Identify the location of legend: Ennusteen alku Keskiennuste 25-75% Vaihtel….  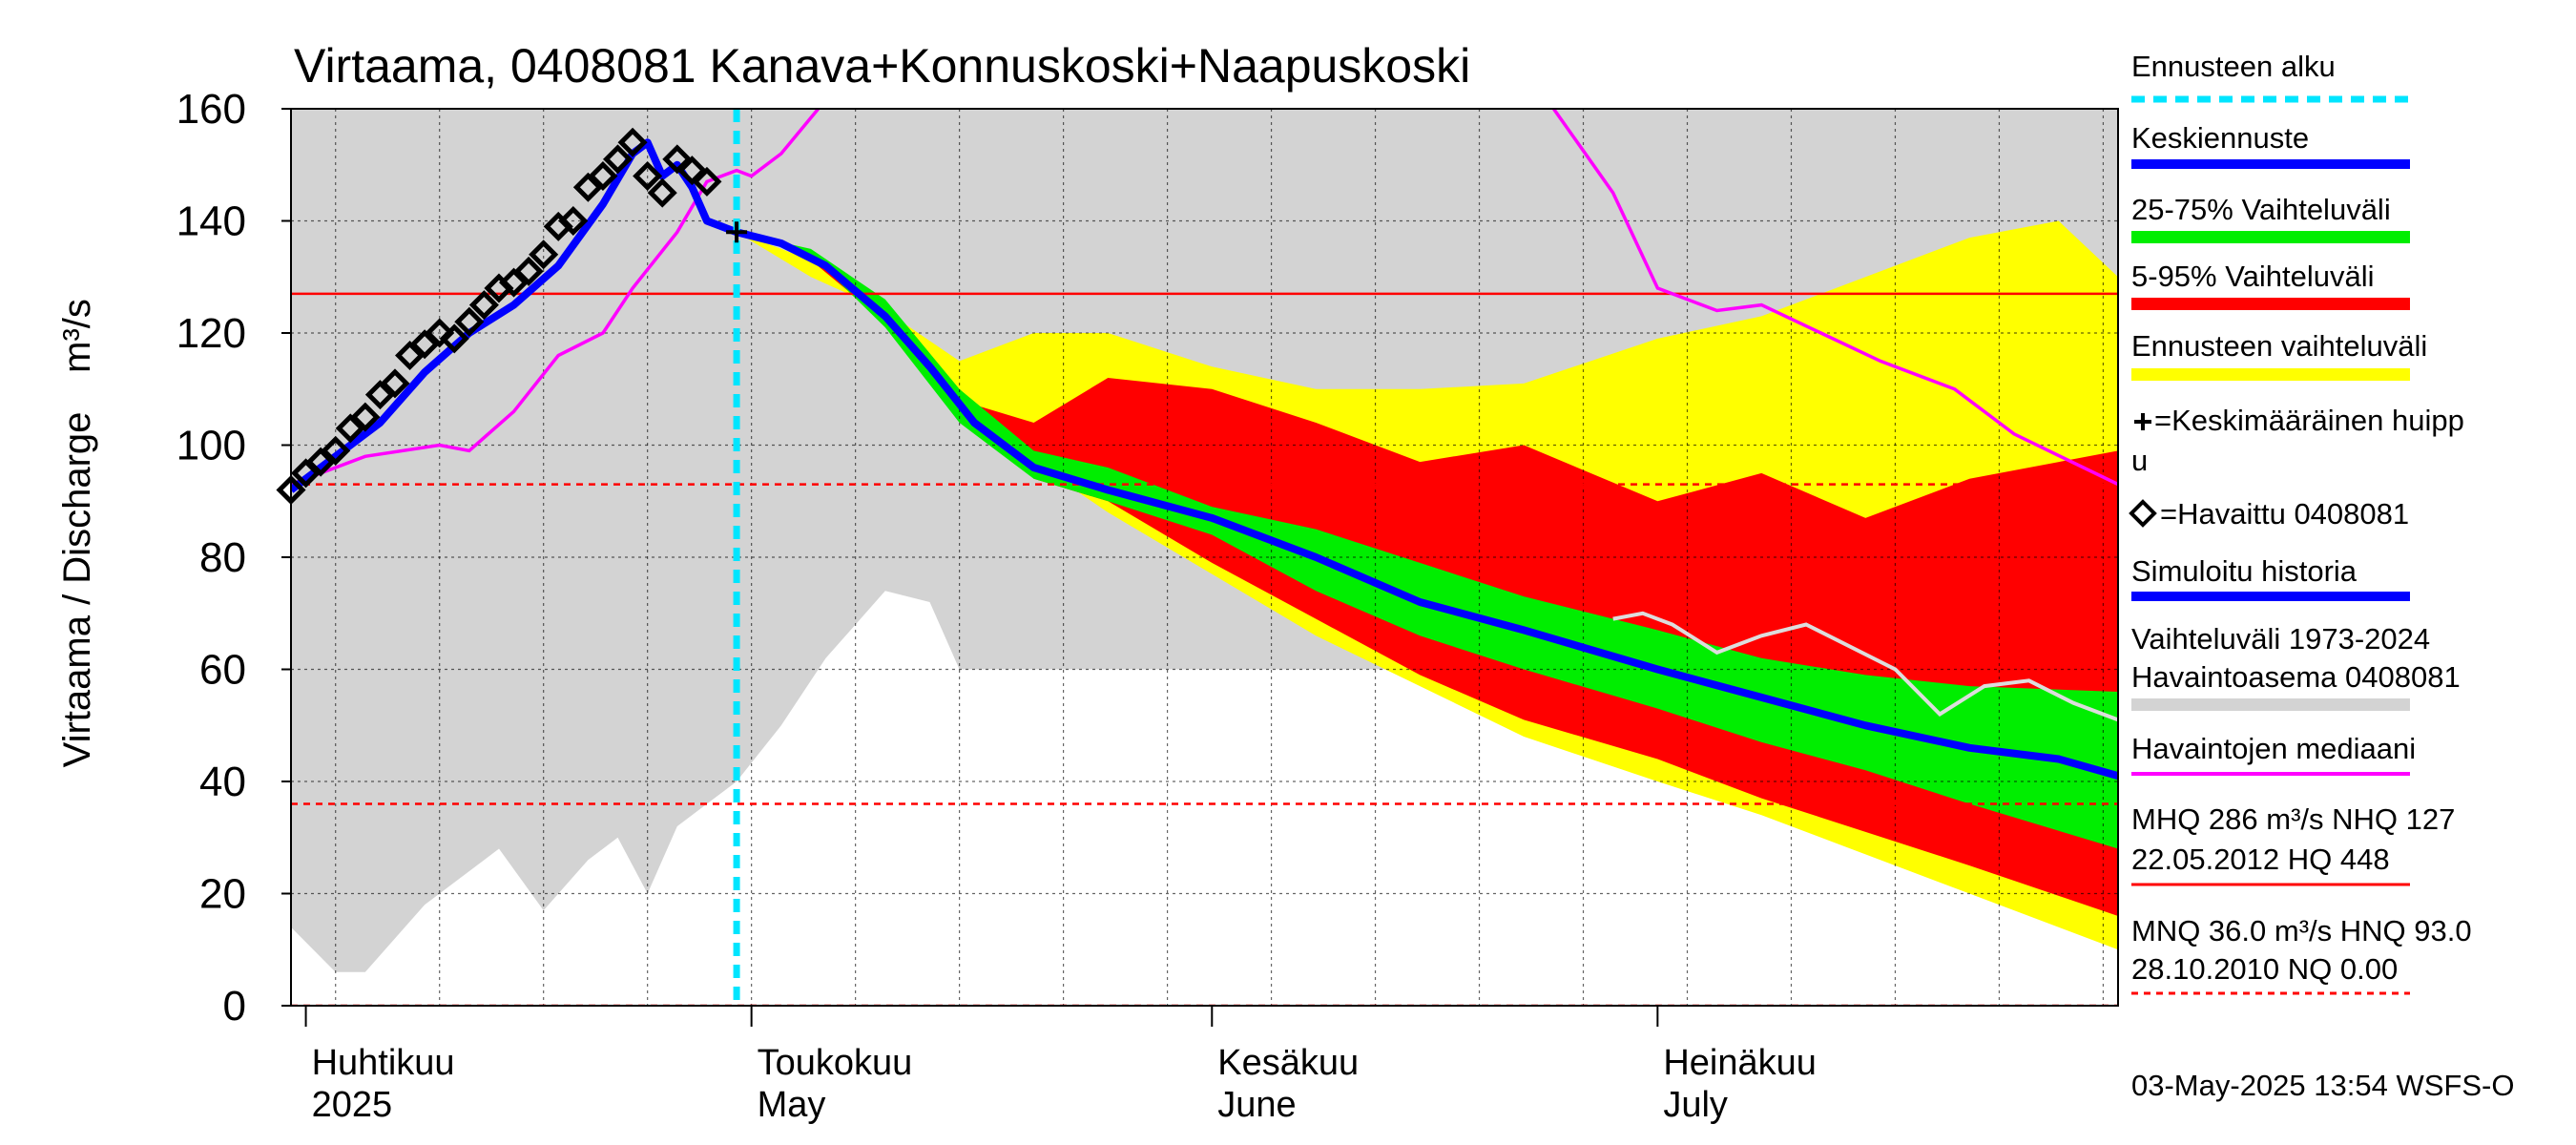
(2300, 522).